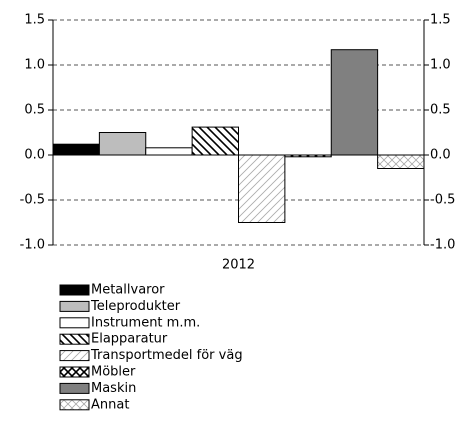  Describe the element at coordinates (440, 20) in the screenshot. I see `y2-tick-label: 1.5` at that location.